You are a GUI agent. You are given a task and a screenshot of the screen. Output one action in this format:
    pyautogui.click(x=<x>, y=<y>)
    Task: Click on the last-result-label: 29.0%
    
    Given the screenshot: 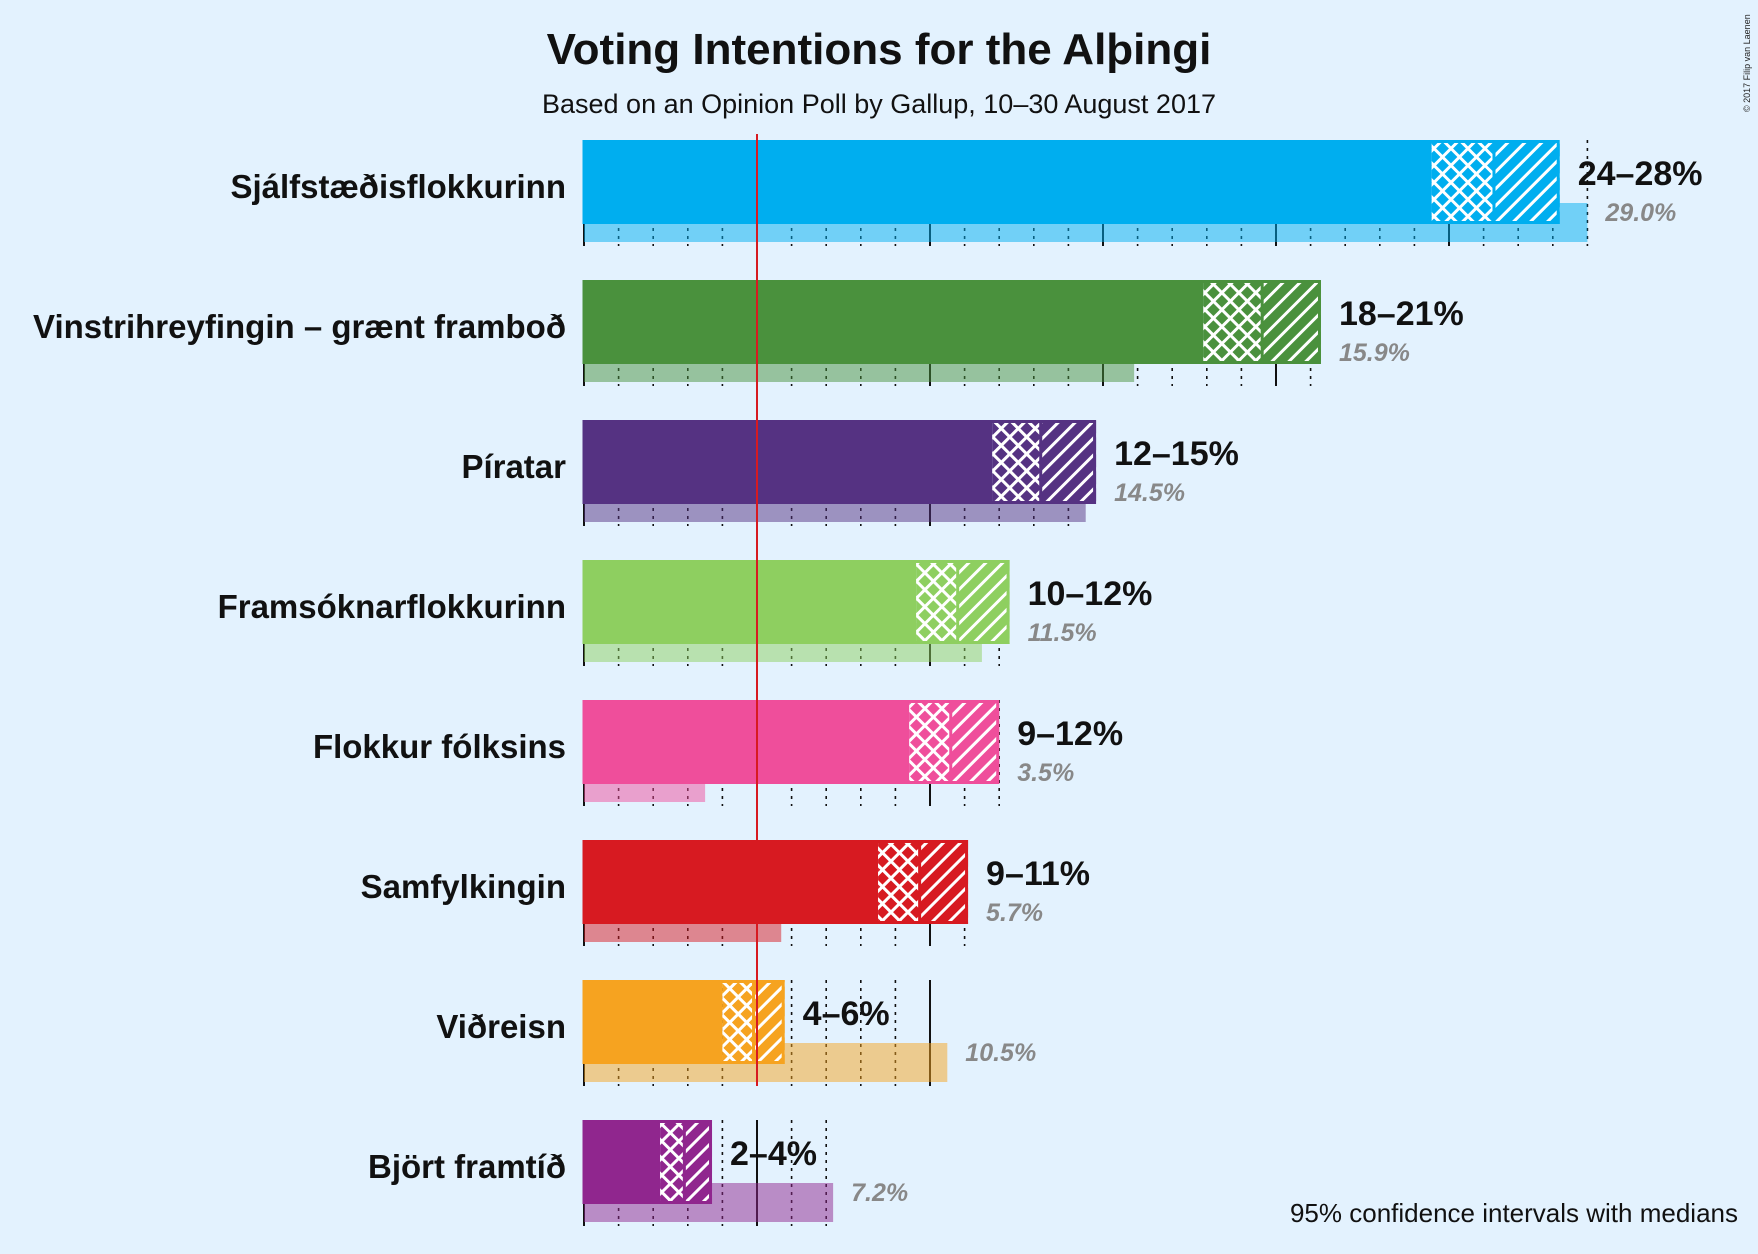 What is the action you would take?
    pyautogui.click(x=1640, y=213)
    